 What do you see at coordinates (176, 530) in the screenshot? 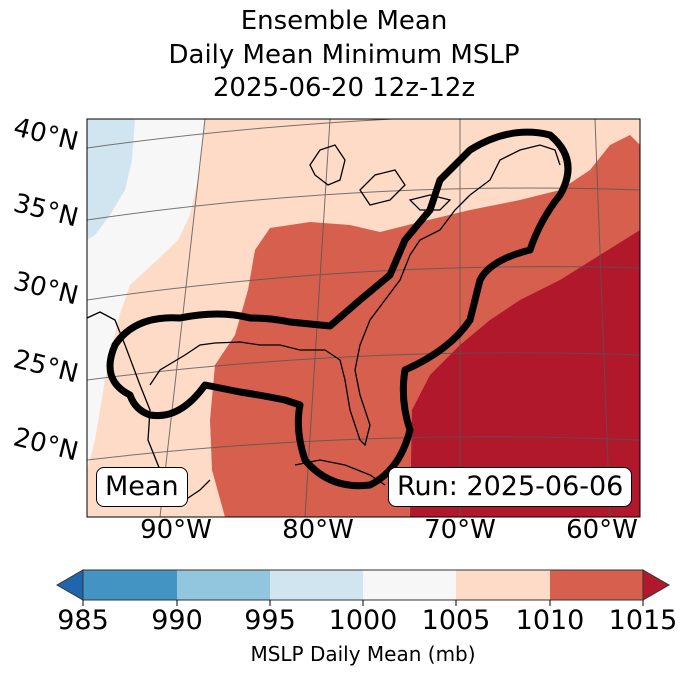
I see `lon-tick-90w: 90°W` at bounding box center [176, 530].